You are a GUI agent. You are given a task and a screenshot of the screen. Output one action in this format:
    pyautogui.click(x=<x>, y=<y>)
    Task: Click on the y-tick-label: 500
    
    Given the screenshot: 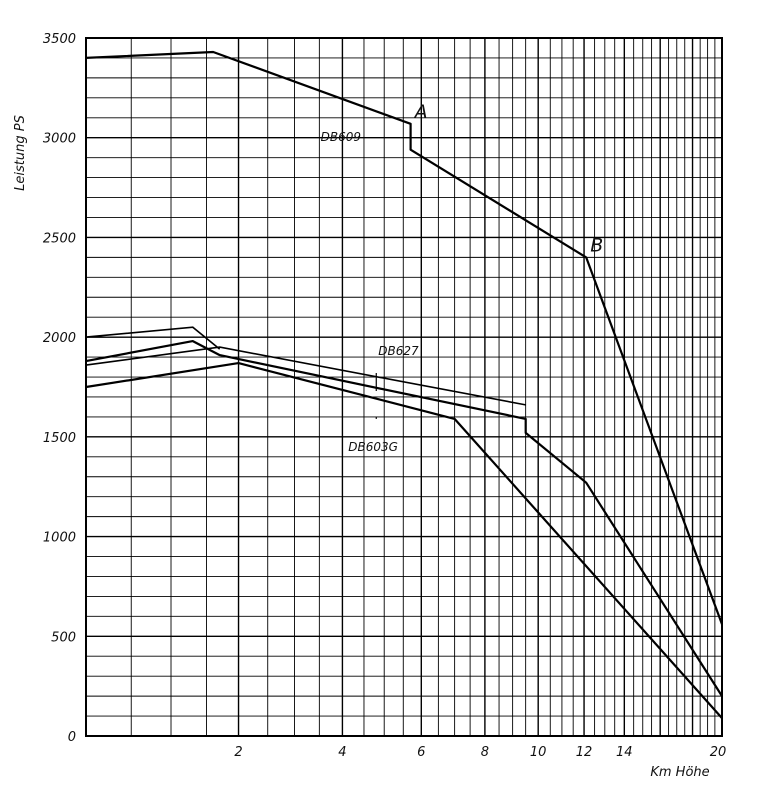 What is the action you would take?
    pyautogui.click(x=63, y=637)
    